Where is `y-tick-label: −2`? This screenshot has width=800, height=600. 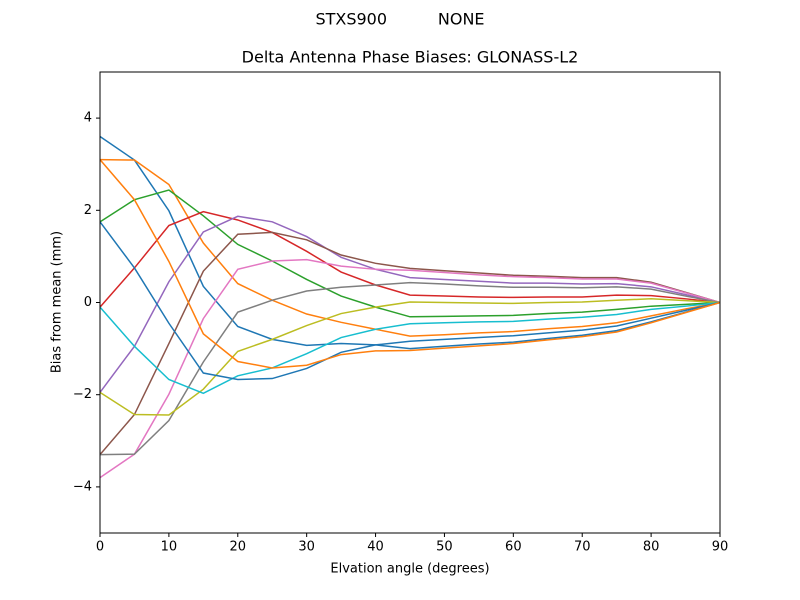 y-tick-label: −2 is located at coordinates (82, 394).